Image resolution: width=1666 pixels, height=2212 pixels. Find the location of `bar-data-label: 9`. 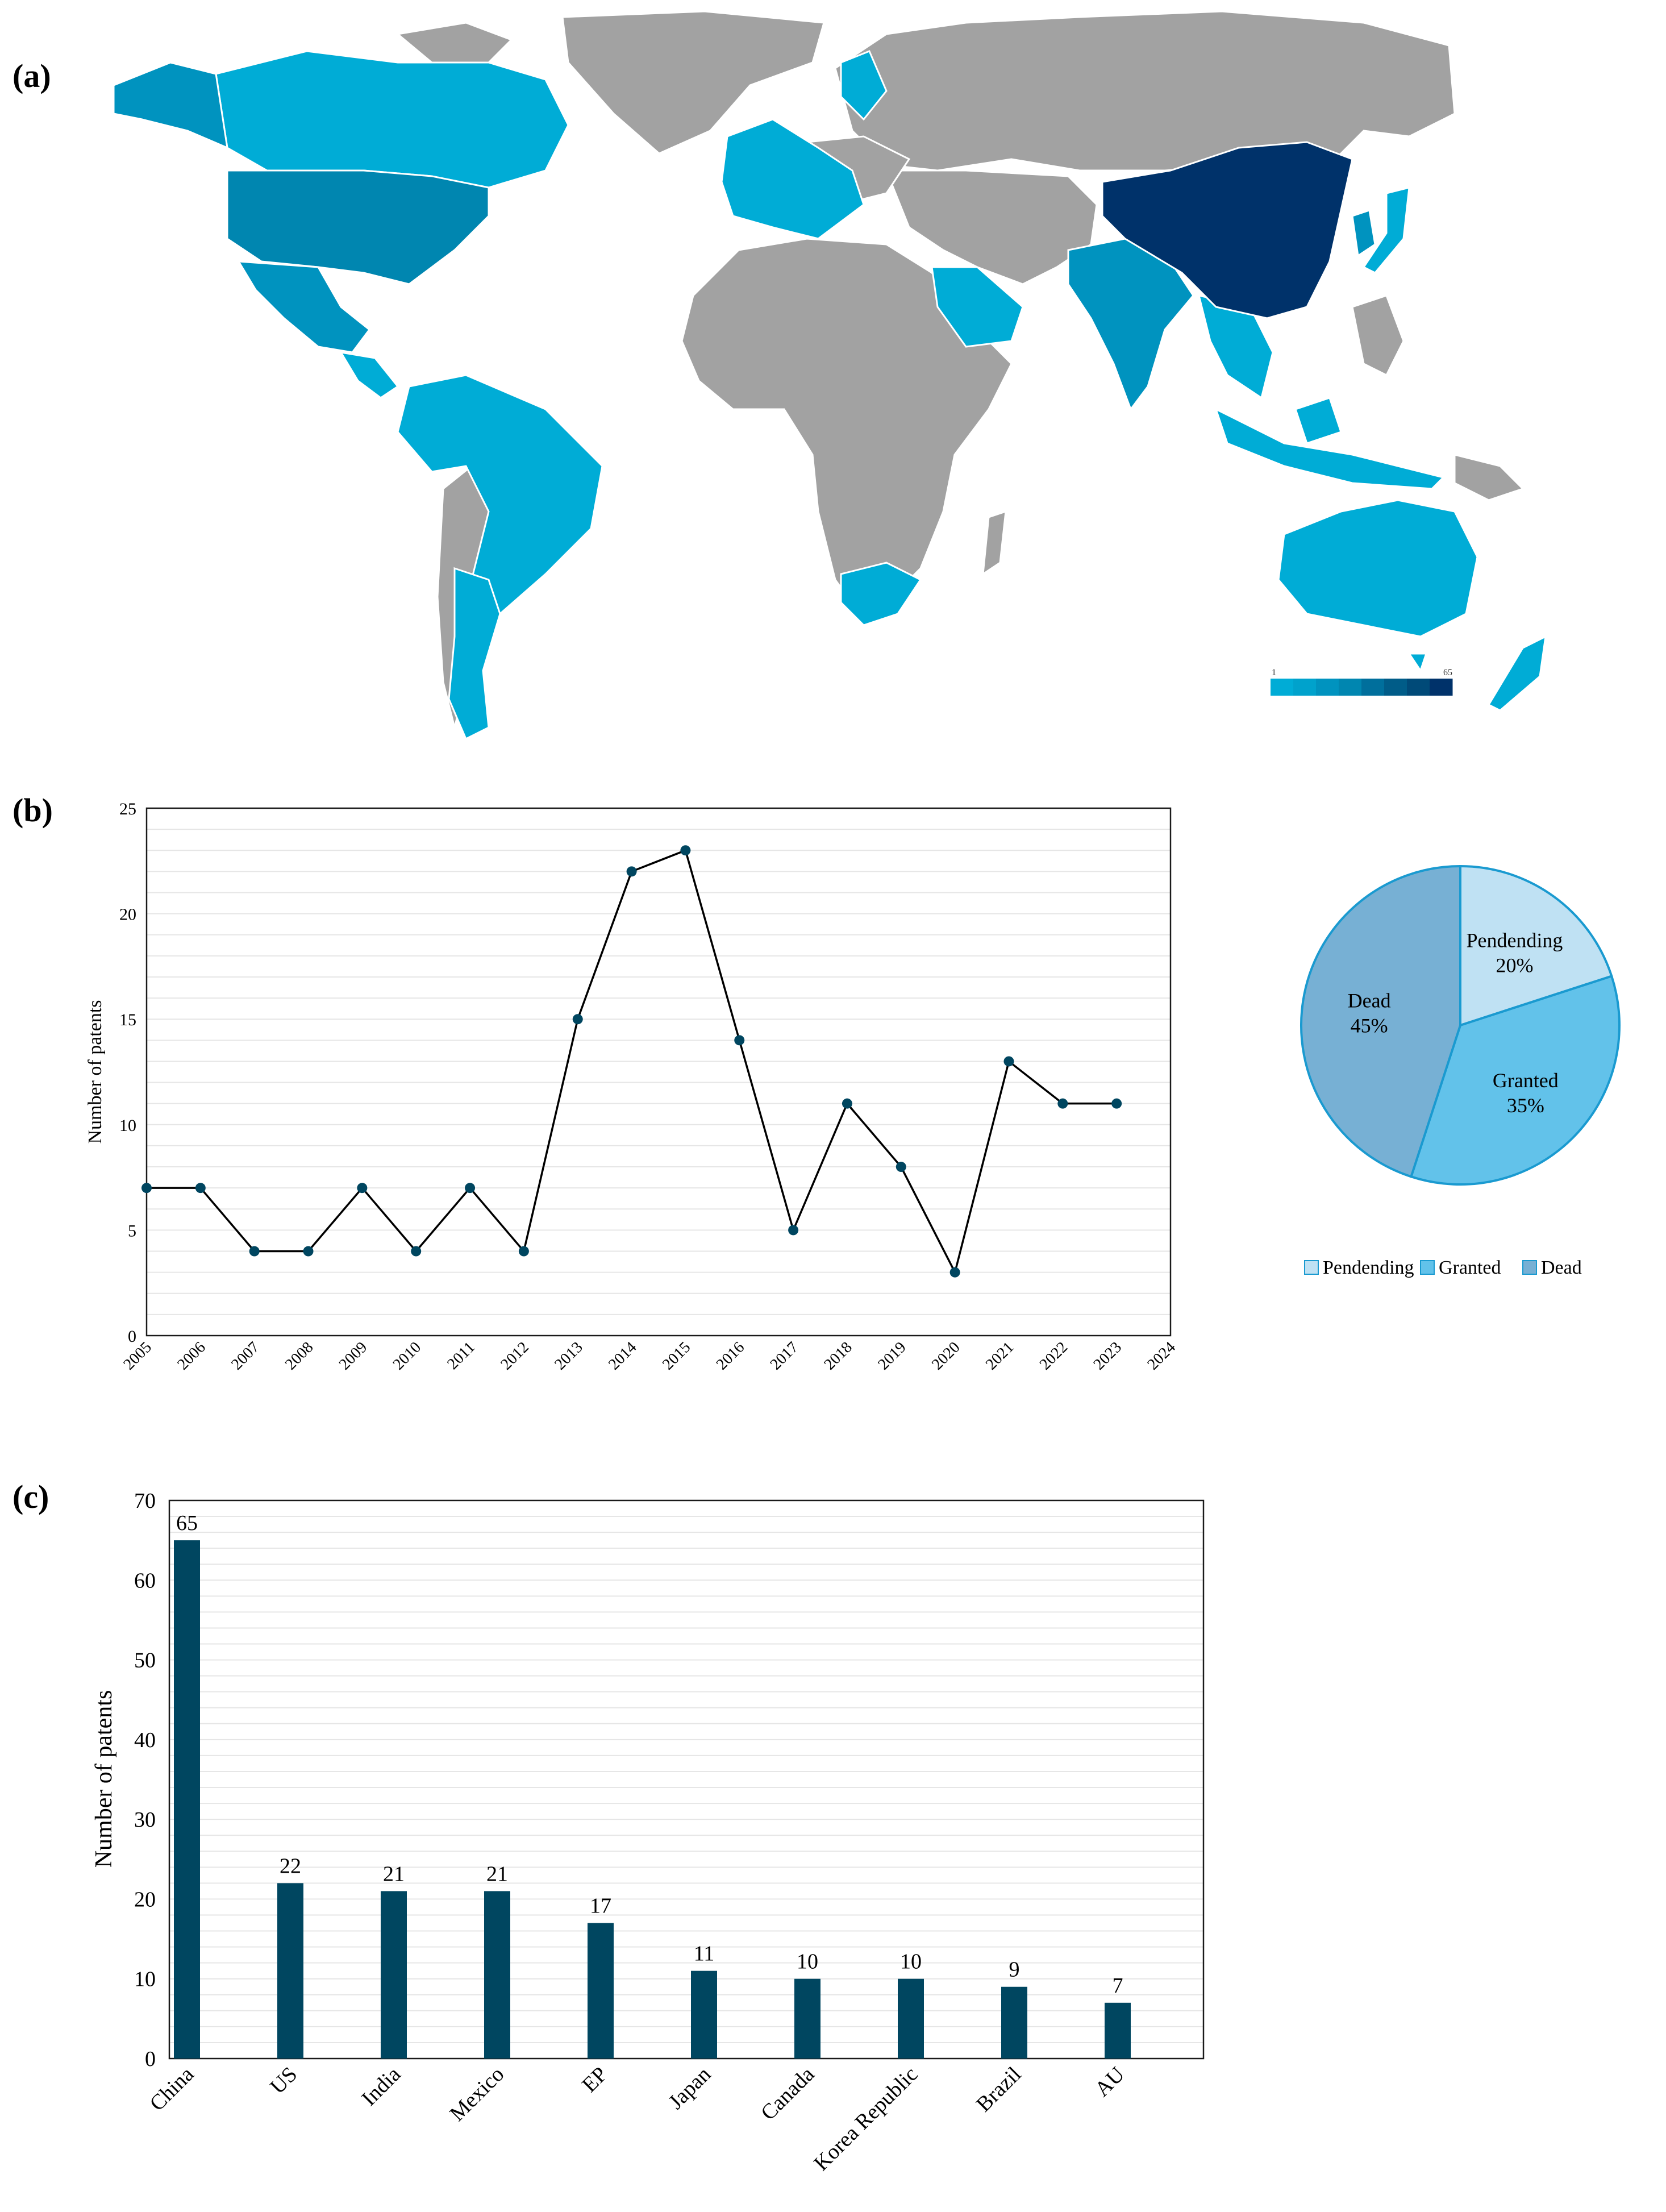

bar-data-label: 9 is located at coordinates (1014, 1970).